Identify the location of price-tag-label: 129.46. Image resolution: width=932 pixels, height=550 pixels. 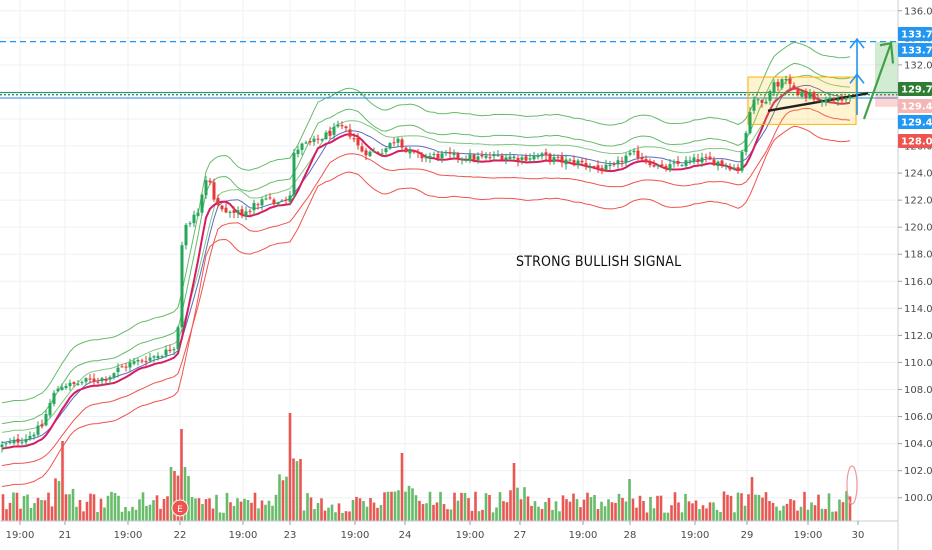
(916, 123).